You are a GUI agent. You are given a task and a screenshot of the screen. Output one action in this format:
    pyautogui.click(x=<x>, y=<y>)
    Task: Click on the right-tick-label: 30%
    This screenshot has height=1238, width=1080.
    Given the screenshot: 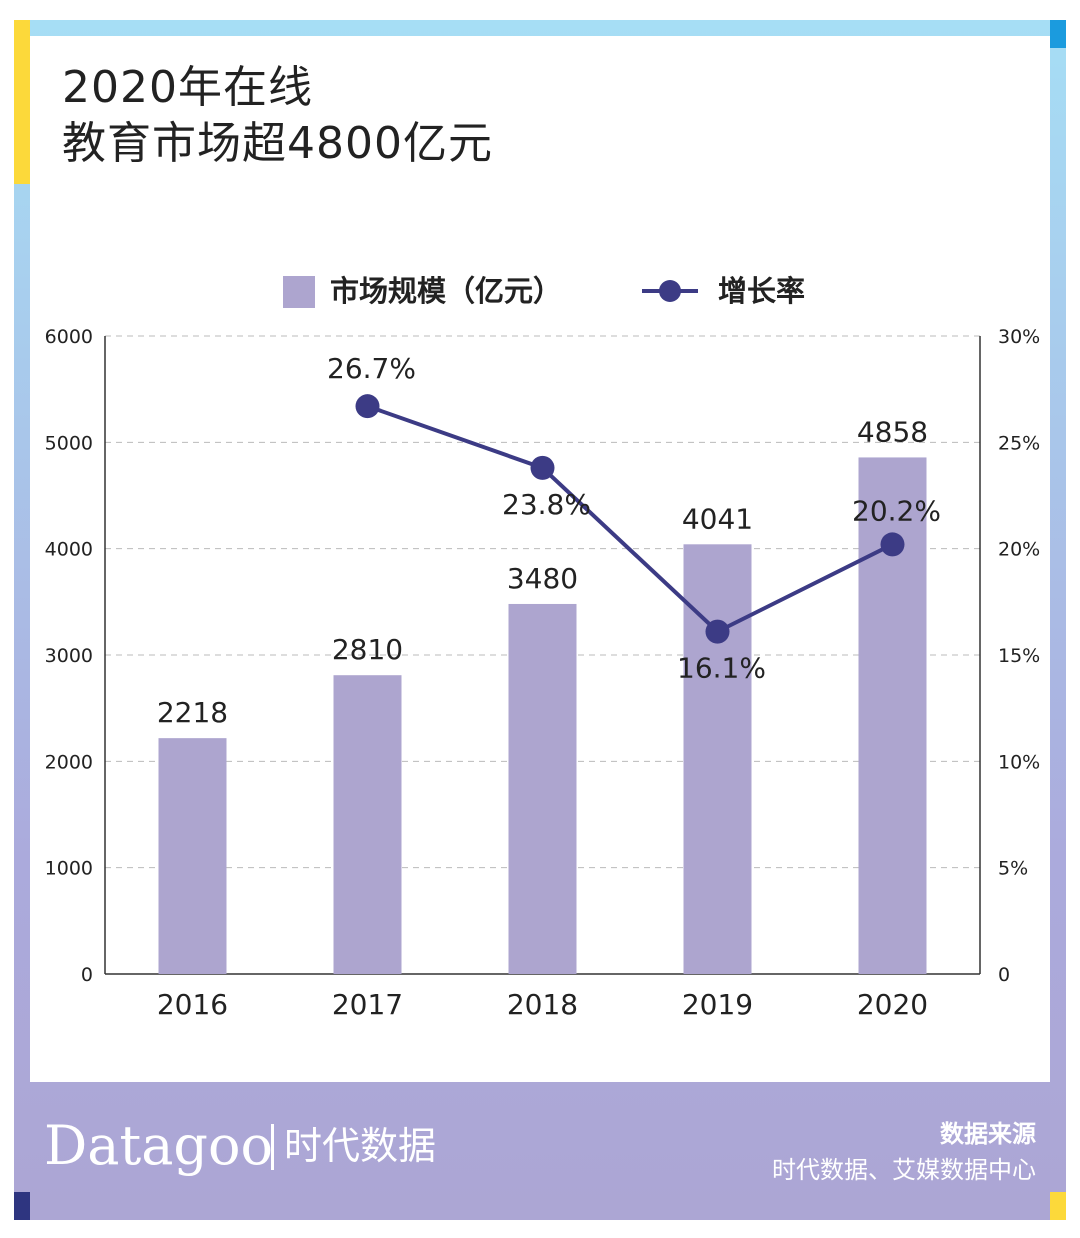 What is the action you would take?
    pyautogui.click(x=1019, y=337)
    